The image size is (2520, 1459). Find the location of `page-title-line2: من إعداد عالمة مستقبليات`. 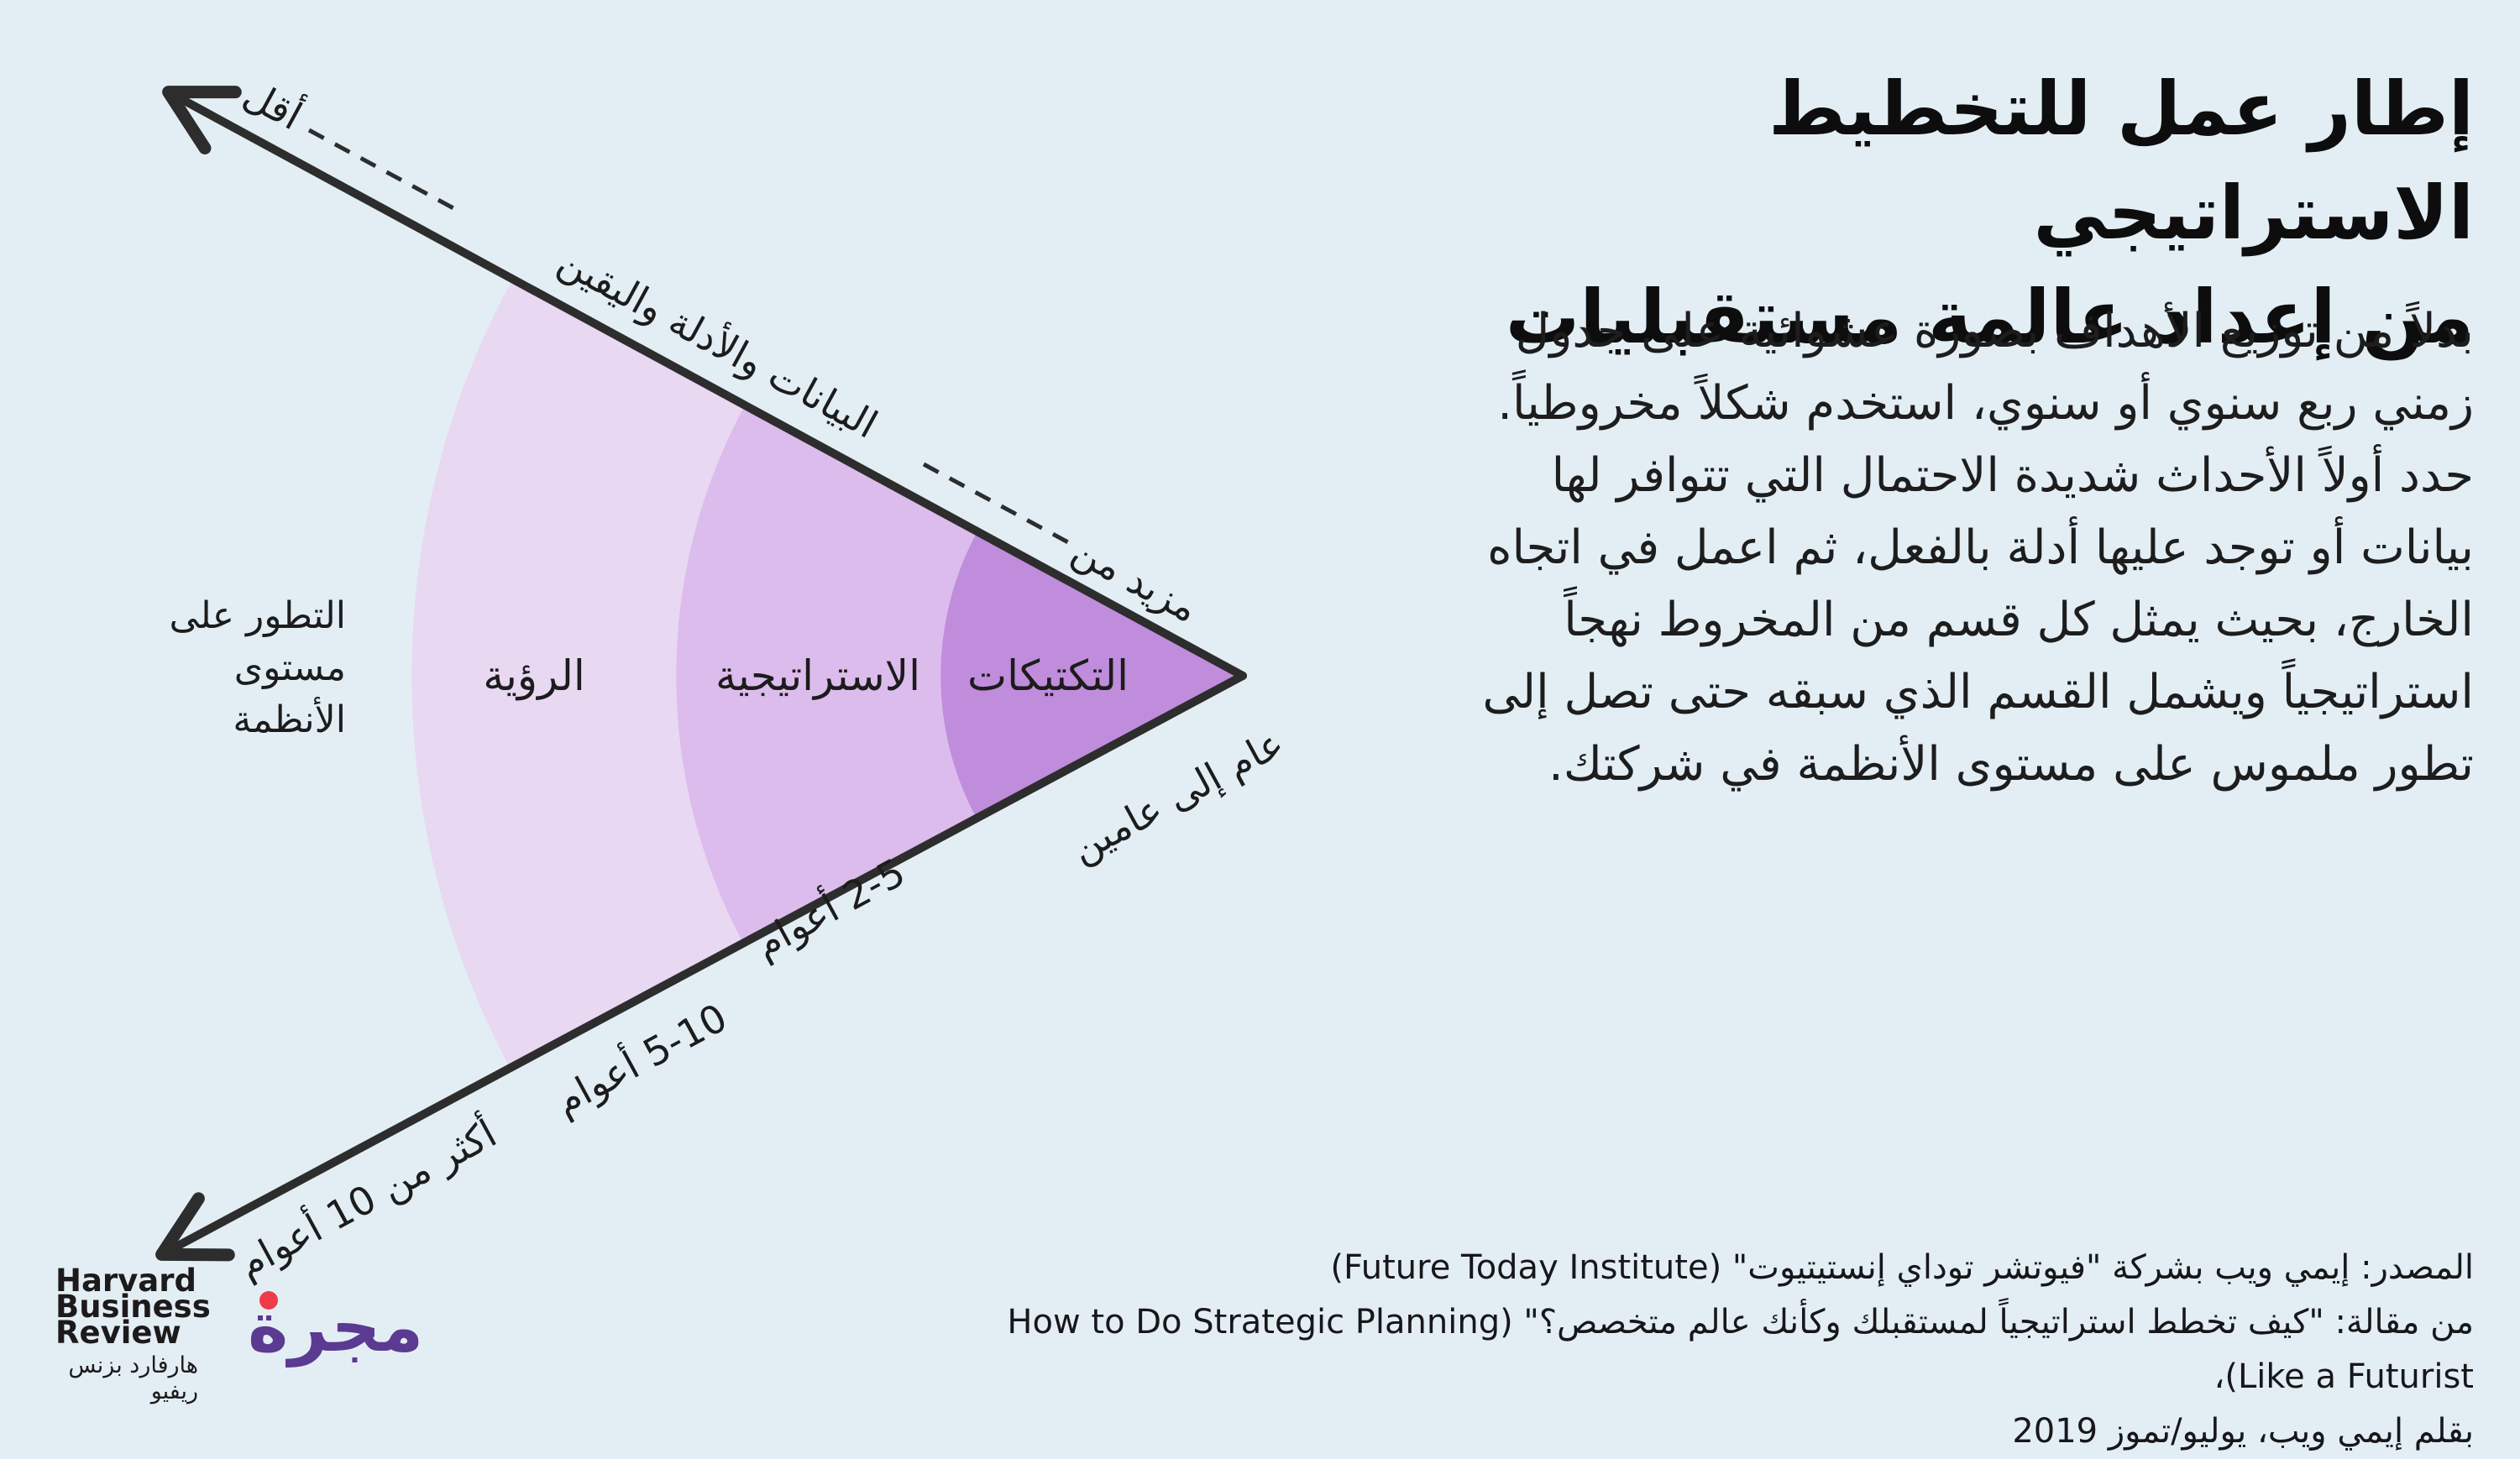

page-title-line2: من إعداد عالمة مستقبليات is located at coordinates (1990, 317).